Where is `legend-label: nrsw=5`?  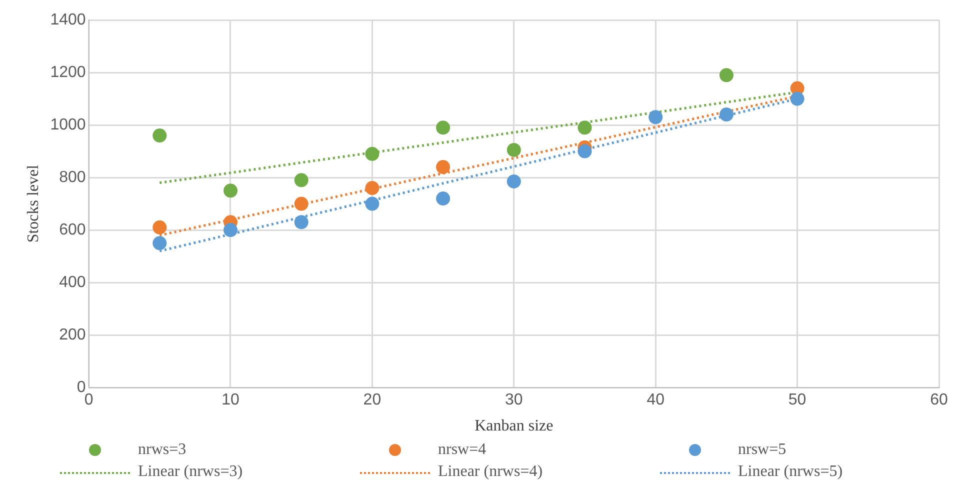
legend-label: nrsw=5 is located at coordinates (762, 450).